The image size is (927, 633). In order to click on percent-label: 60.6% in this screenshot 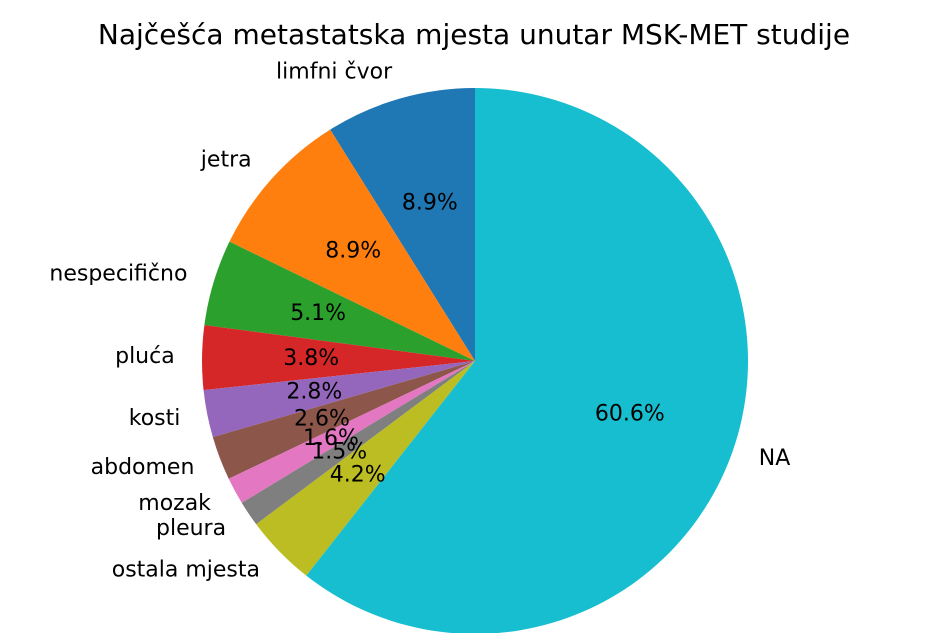, I will do `click(630, 414)`.